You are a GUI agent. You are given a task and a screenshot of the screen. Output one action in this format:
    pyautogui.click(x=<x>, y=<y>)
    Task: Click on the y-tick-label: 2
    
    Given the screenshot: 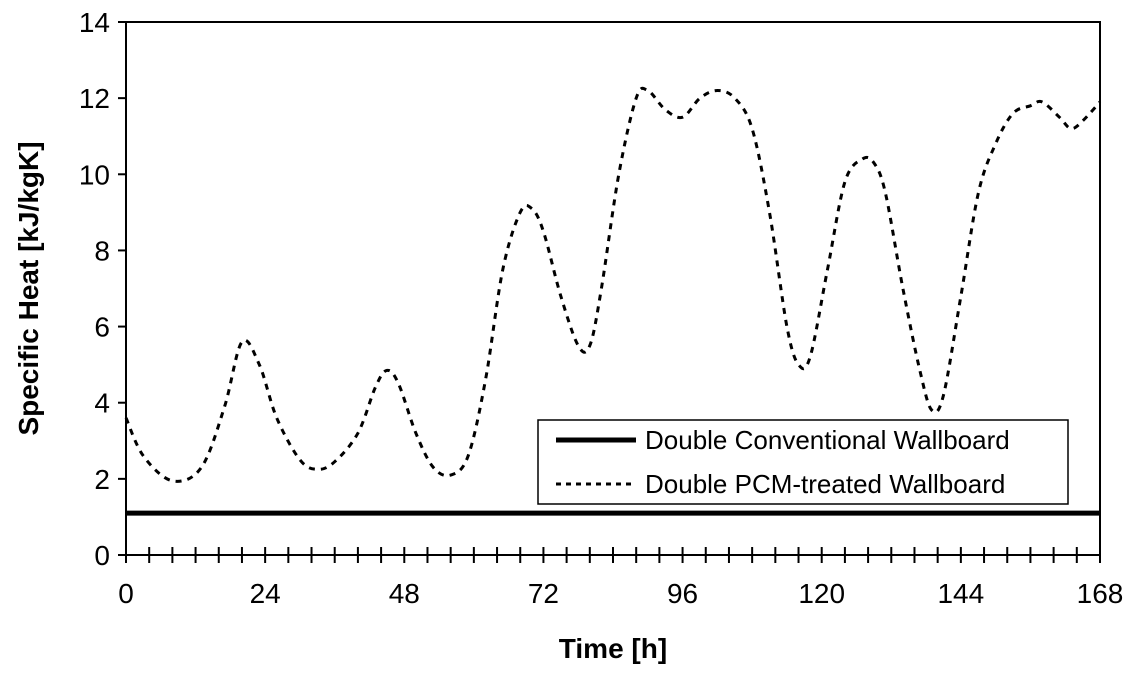 What is the action you would take?
    pyautogui.click(x=102, y=479)
    